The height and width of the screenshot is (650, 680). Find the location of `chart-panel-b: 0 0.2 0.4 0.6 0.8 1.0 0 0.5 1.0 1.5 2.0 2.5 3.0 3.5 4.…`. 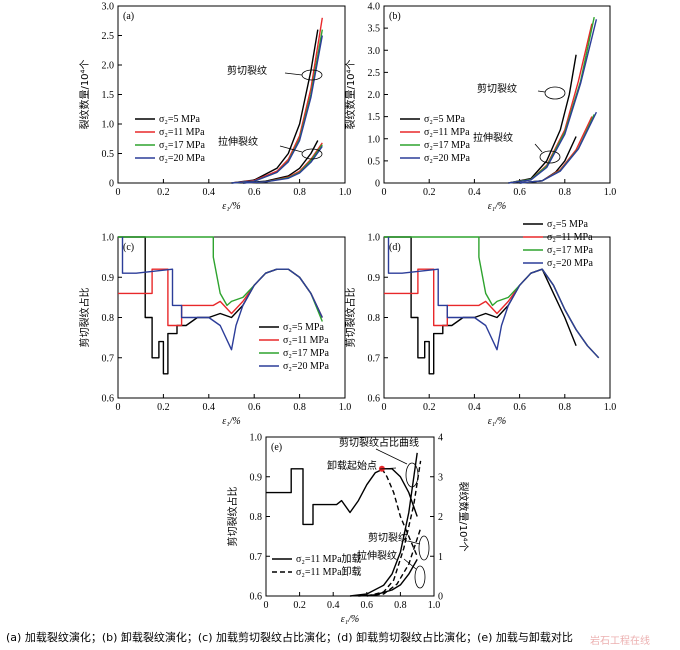

chart-panel-b: 0 0.2 0.4 0.6 0.8 1.0 0 0.5 1.0 1.5 2.0 2.5 3.0 3.5 4.… is located at coordinates (480, 107).